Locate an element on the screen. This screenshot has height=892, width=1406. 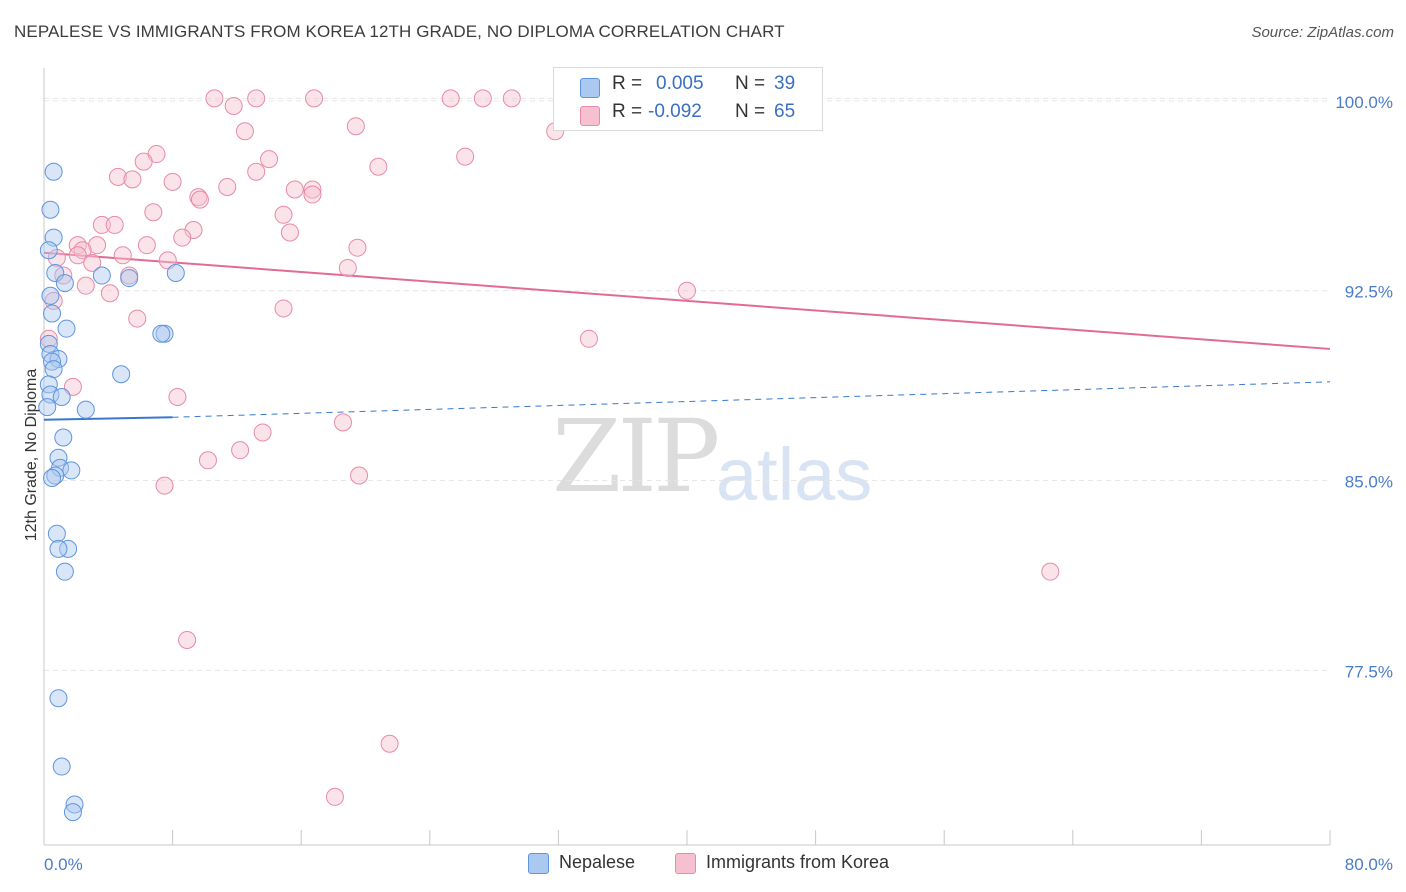
source-label: Source: ZipAtlas.com is located at coordinates (1322, 32).